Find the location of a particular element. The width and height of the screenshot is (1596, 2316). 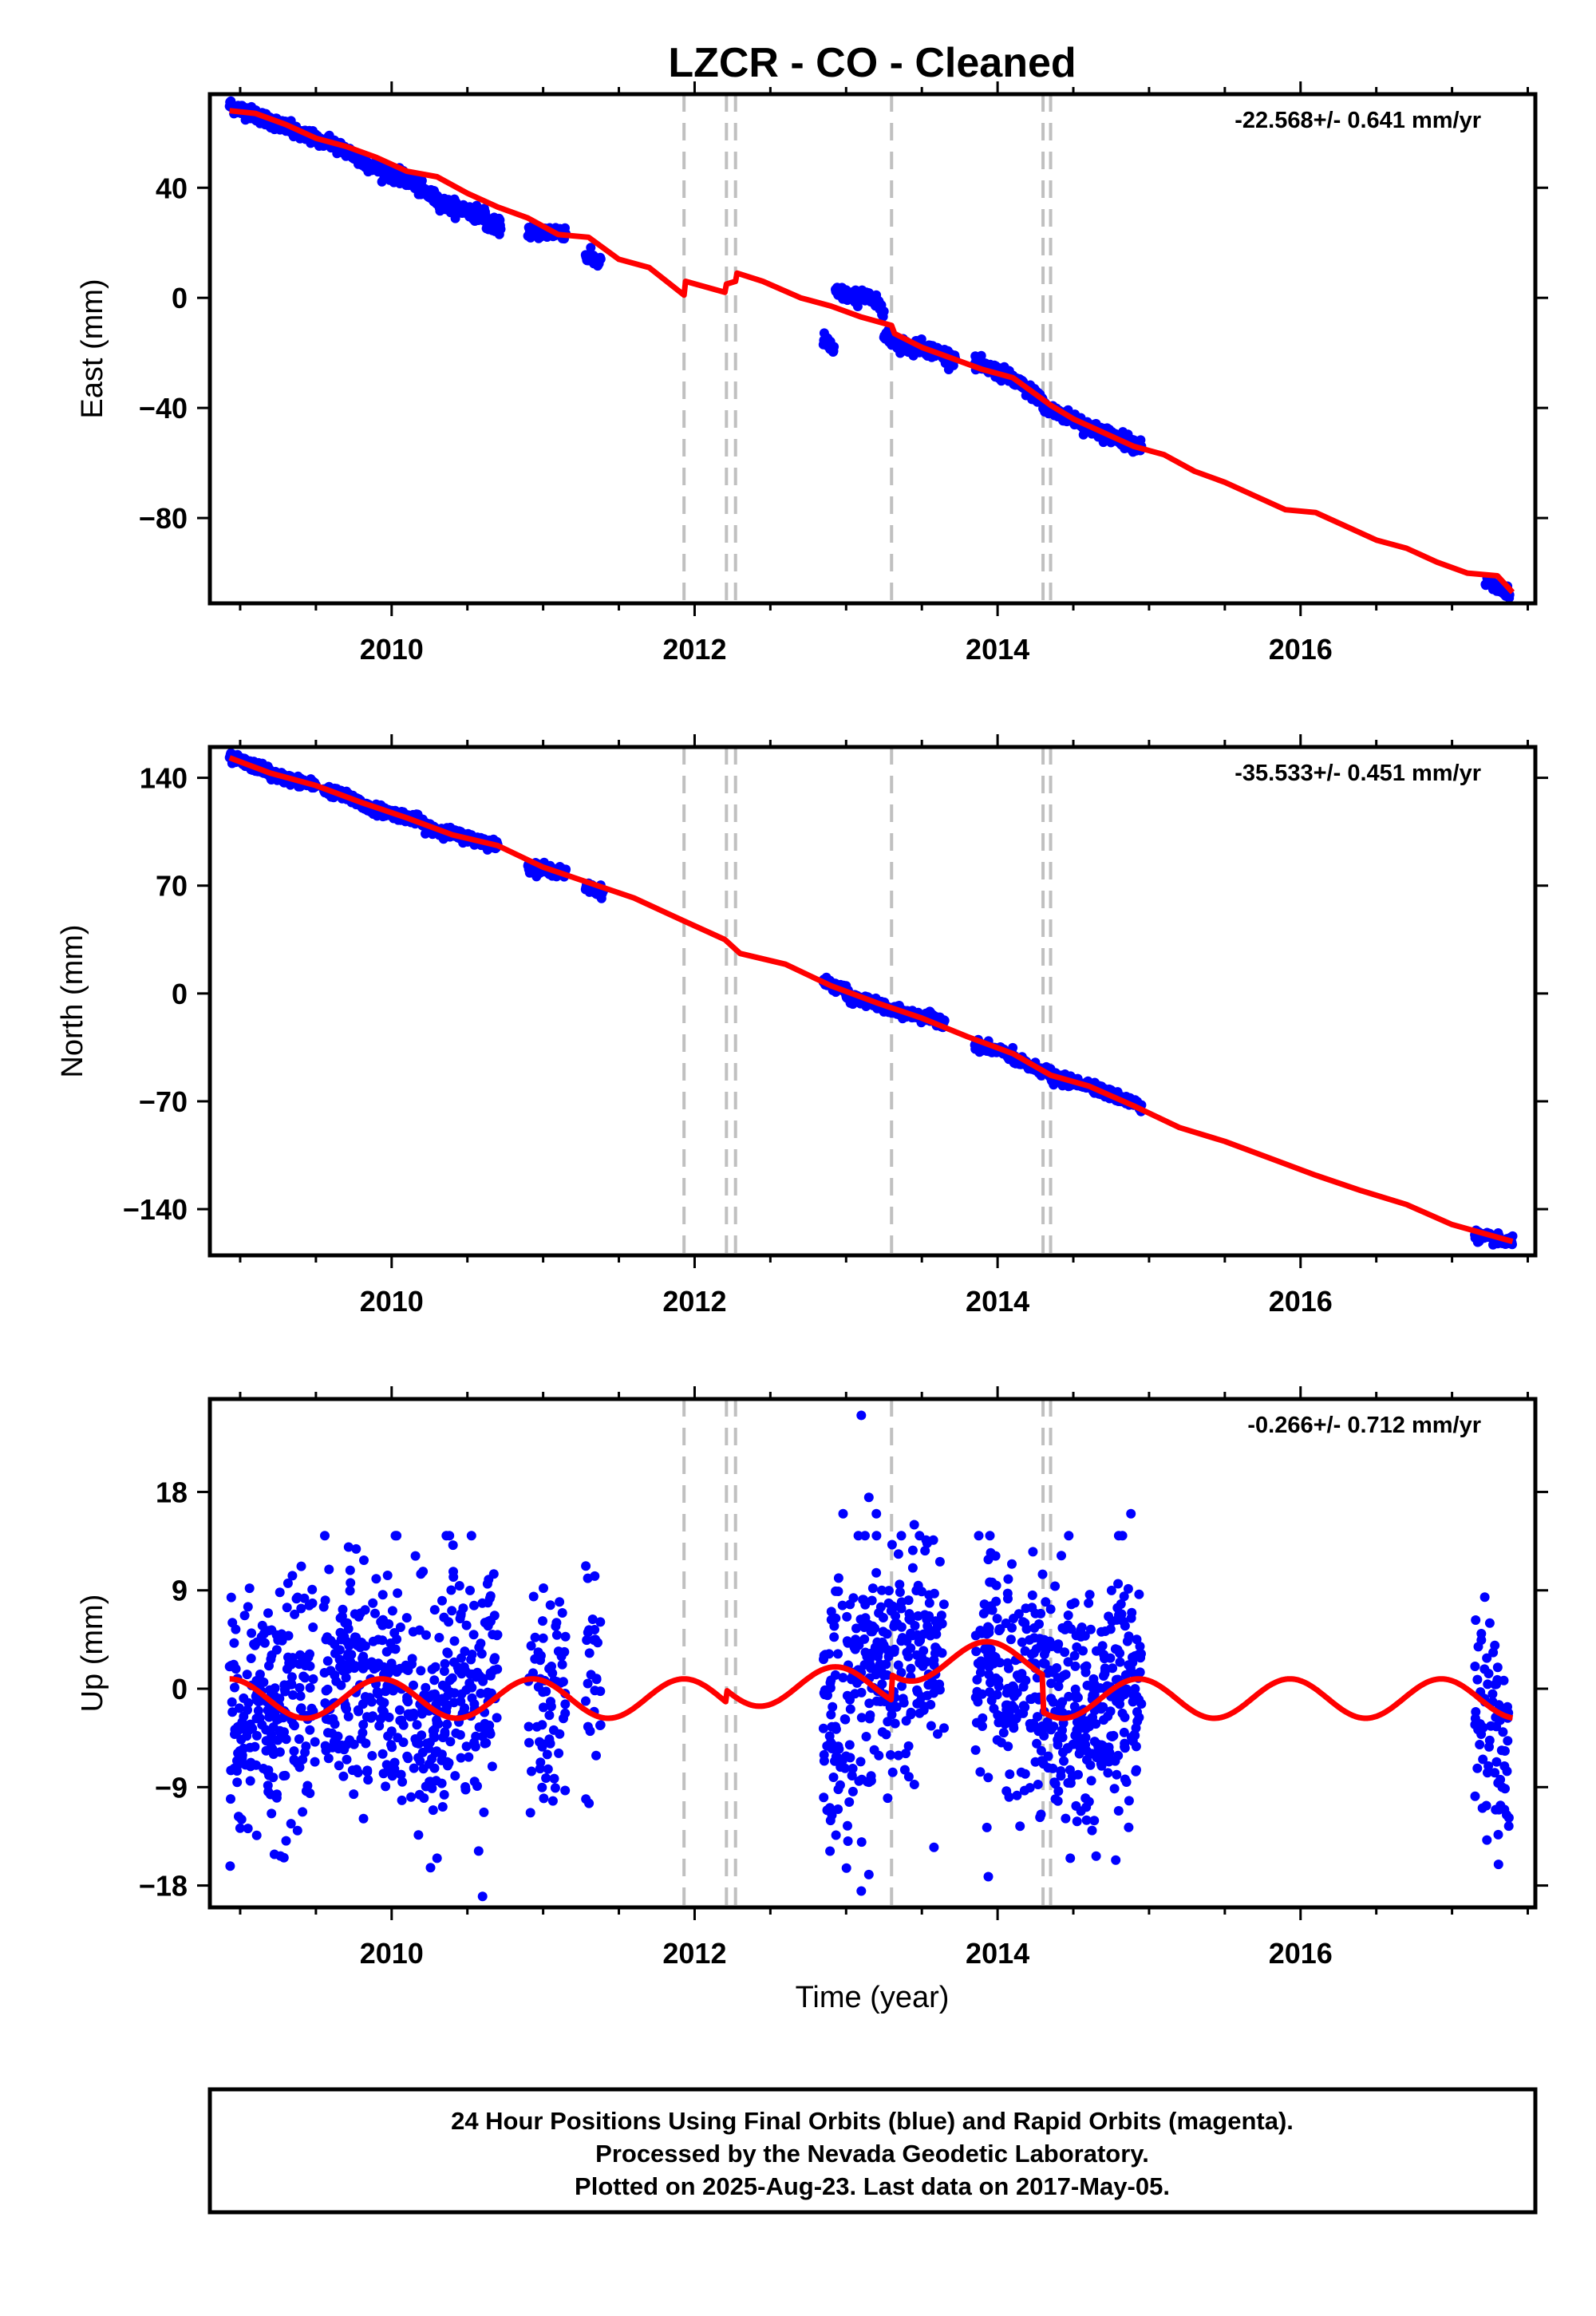

x-tick-label: 2016 is located at coordinates (1301, 1953).